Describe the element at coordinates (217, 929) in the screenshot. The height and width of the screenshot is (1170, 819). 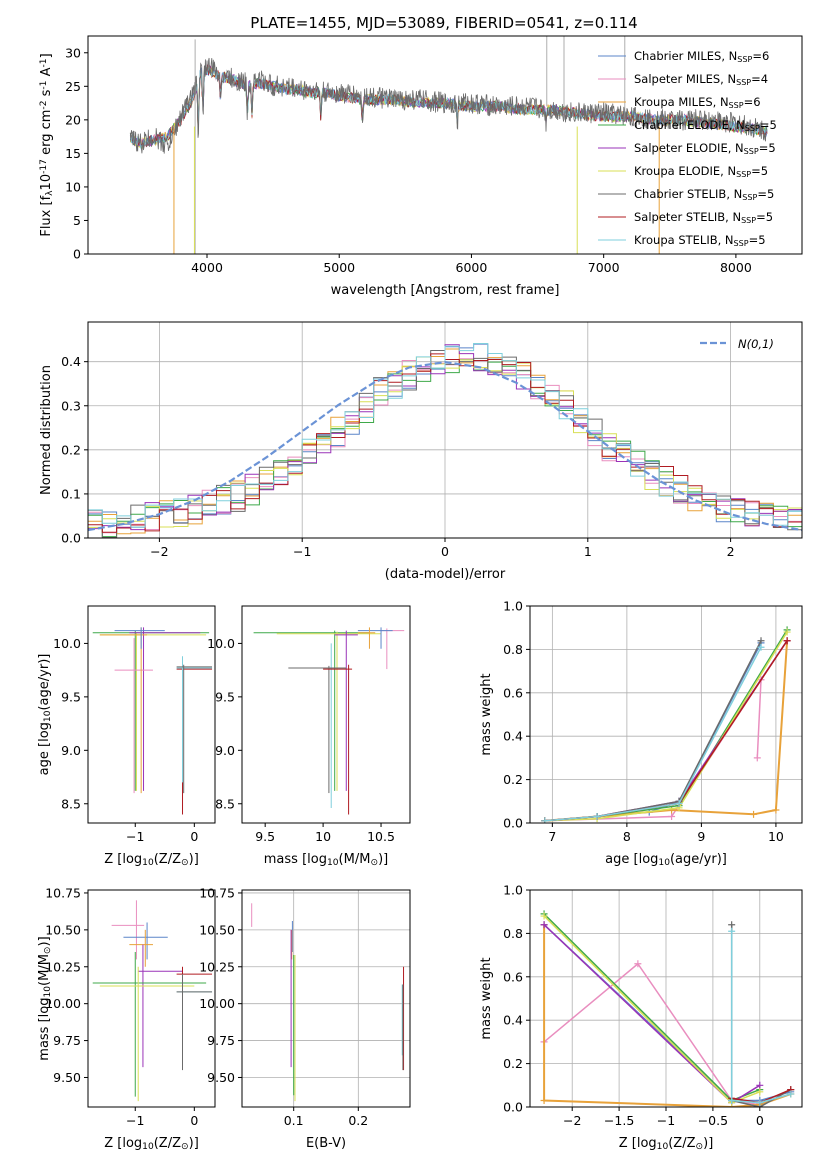
I see `y-tick-label: 10.50` at that location.